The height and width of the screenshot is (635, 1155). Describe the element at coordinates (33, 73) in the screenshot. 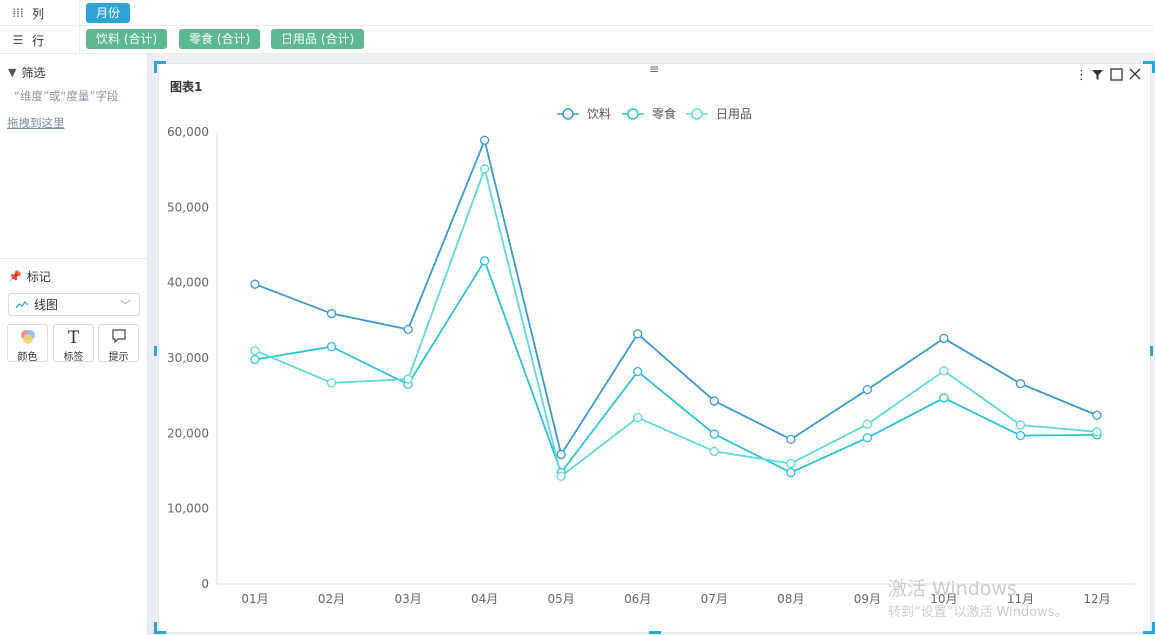

I see `filter-title: 筛选` at that location.